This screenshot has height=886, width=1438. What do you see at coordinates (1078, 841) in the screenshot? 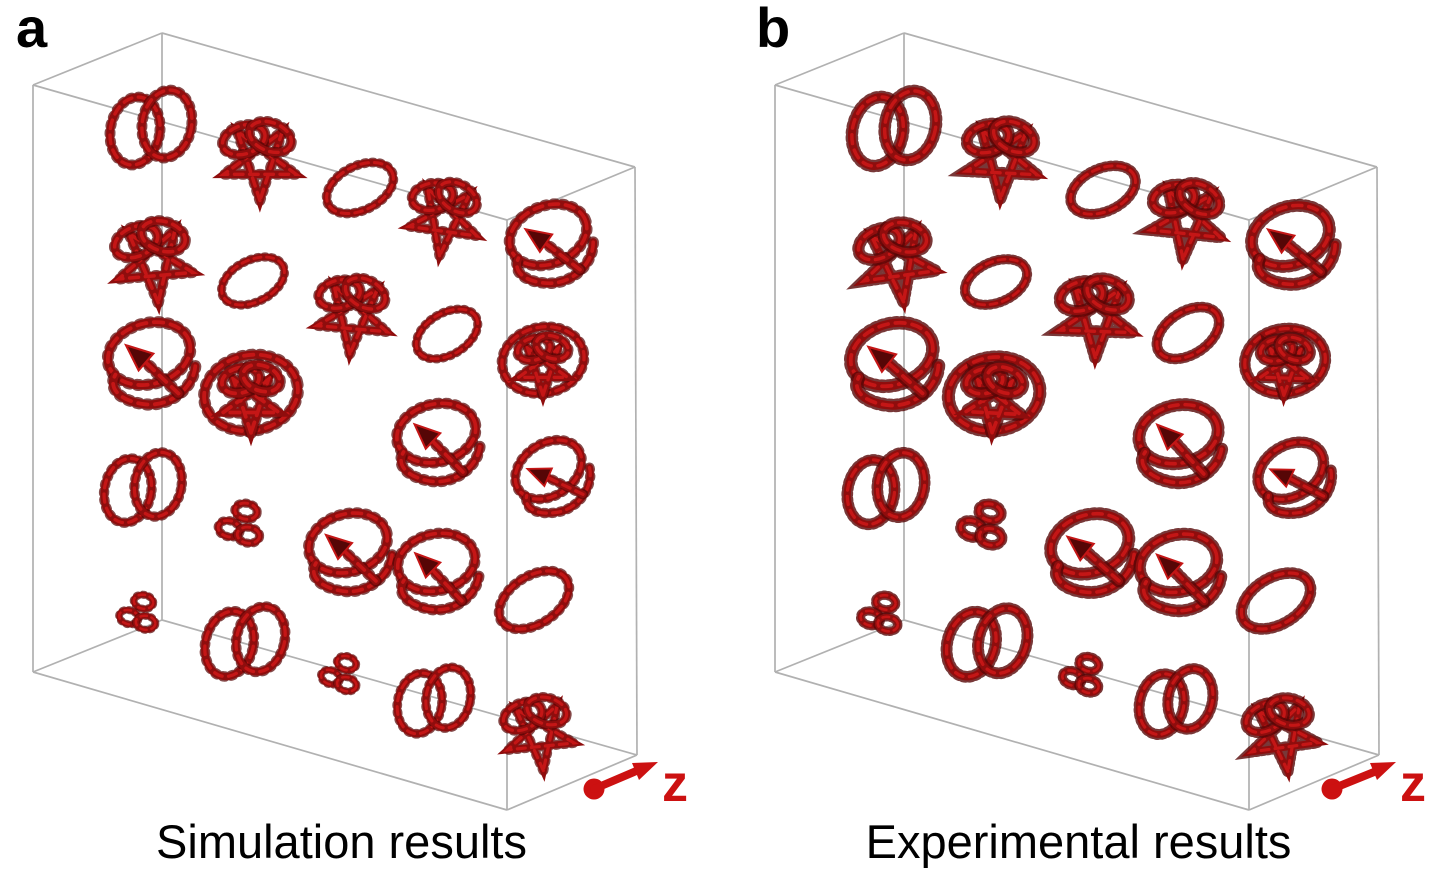
I see `panel-b-caption: Experimental results` at bounding box center [1078, 841].